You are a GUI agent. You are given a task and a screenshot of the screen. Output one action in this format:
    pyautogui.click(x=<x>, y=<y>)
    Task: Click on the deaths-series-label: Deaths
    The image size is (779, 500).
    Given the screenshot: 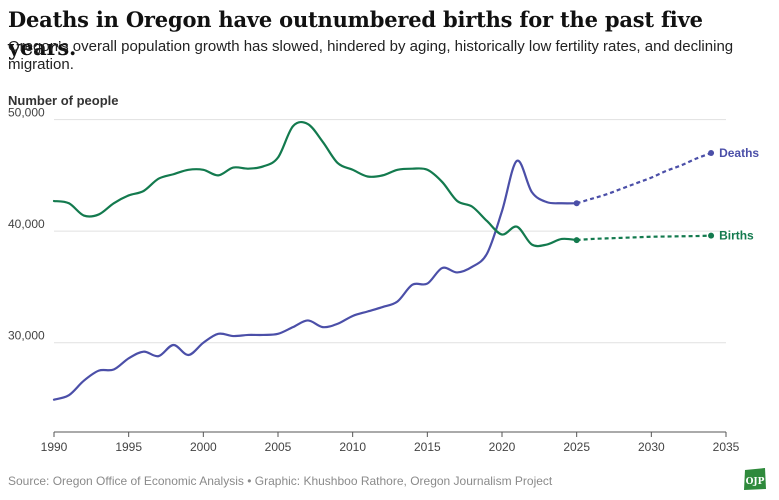 What is the action you would take?
    pyautogui.click(x=739, y=153)
    